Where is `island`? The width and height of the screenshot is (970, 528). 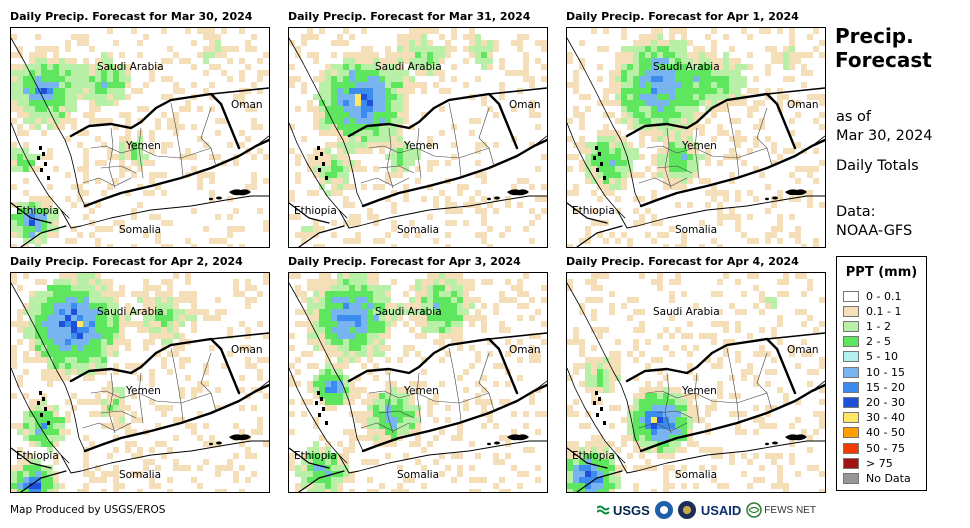 island is located at coordinates (38, 158).